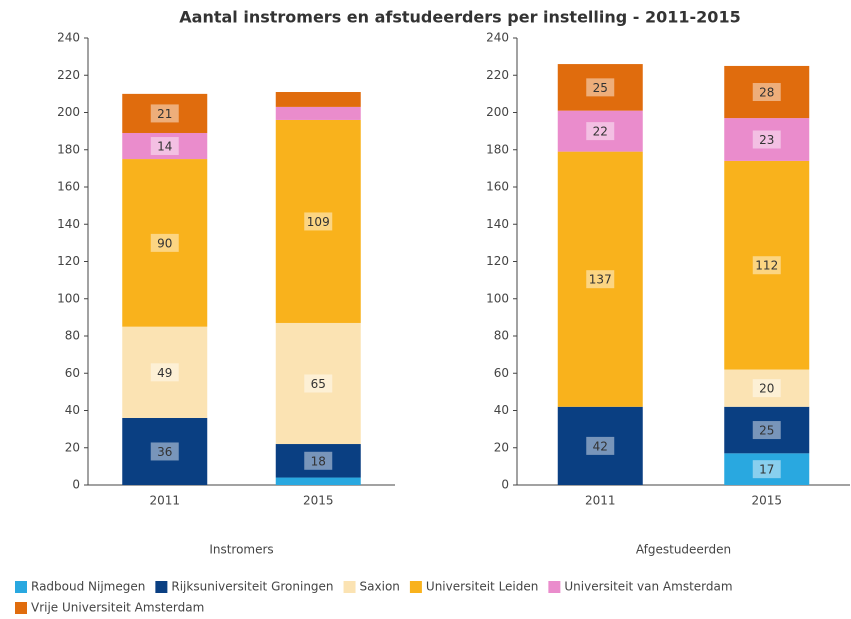  What do you see at coordinates (683, 550) in the screenshot?
I see `x-axis-label: Afgestudeerden` at bounding box center [683, 550].